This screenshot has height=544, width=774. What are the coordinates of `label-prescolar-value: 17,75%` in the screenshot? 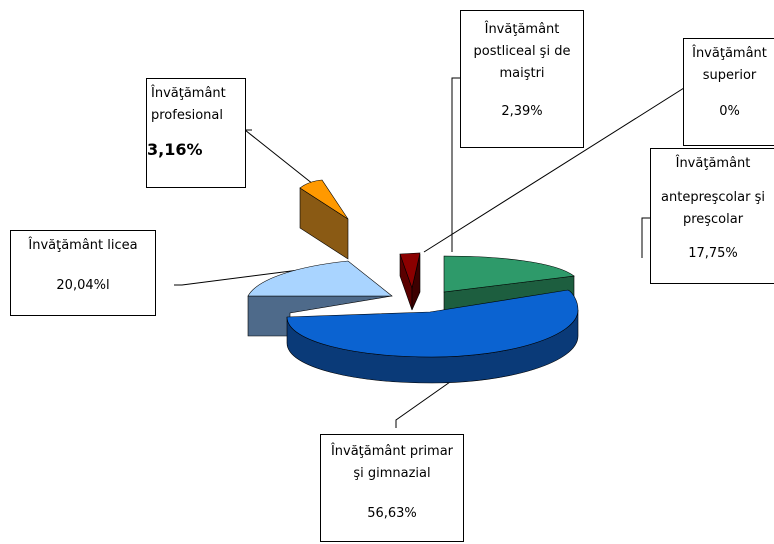 It's located at (713, 253).